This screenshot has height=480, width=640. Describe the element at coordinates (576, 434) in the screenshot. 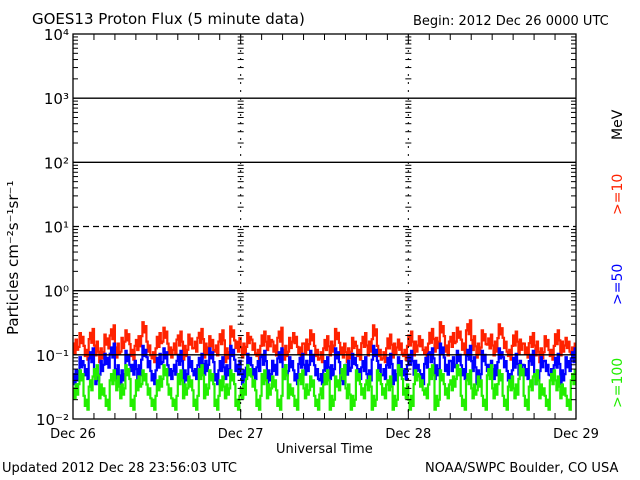

I see `x-tick-label: Dec 29` at that location.